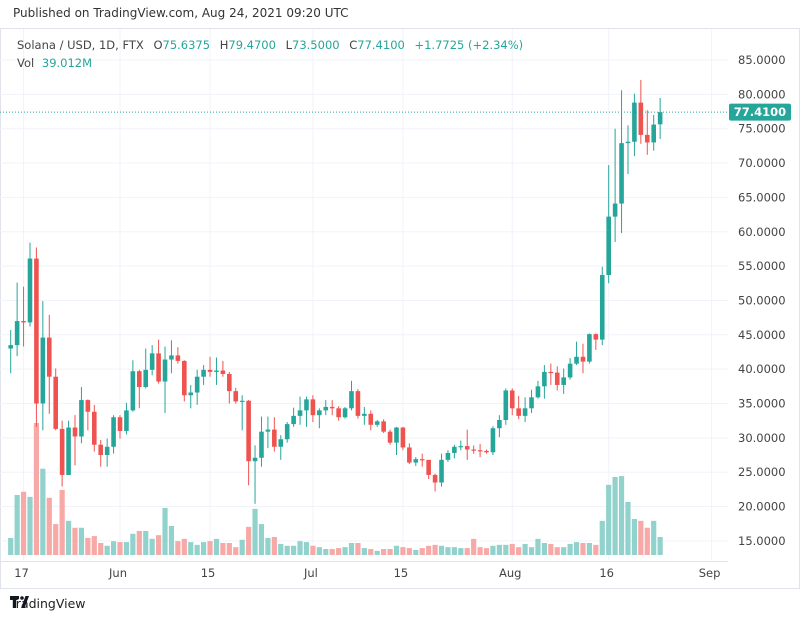 Image resolution: width=801 pixels, height=620 pixels. What do you see at coordinates (762, 266) in the screenshot?
I see `y-tick-label: 55.0000` at bounding box center [762, 266].